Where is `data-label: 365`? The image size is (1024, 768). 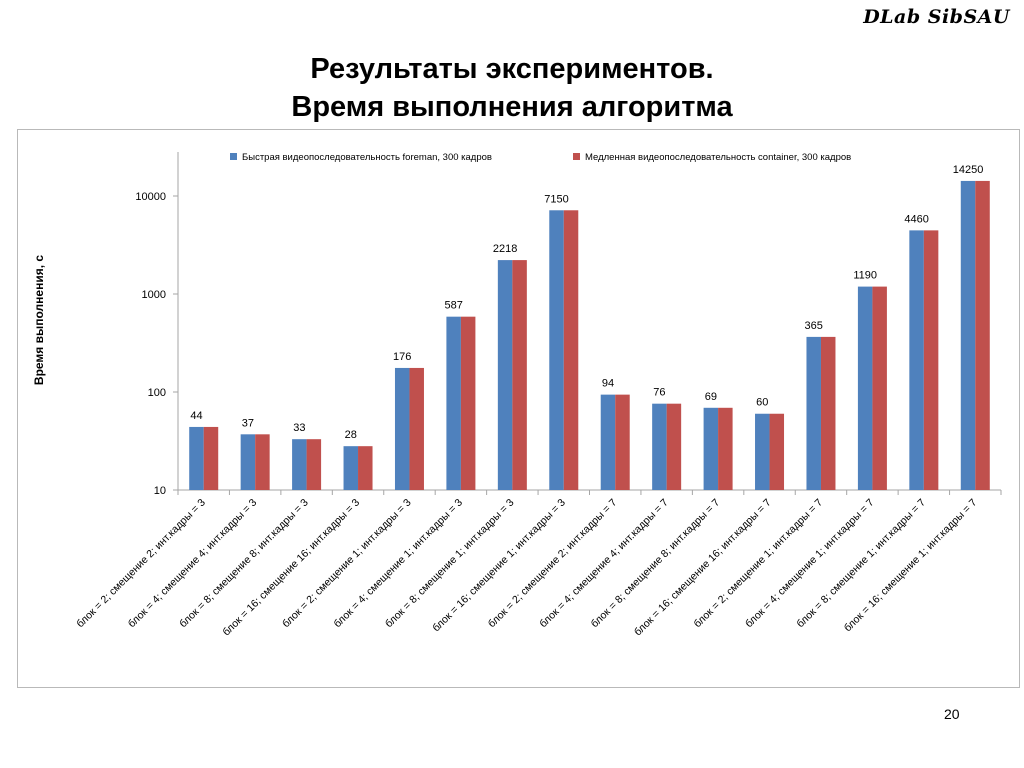
data-label: 365 is located at coordinates (814, 326).